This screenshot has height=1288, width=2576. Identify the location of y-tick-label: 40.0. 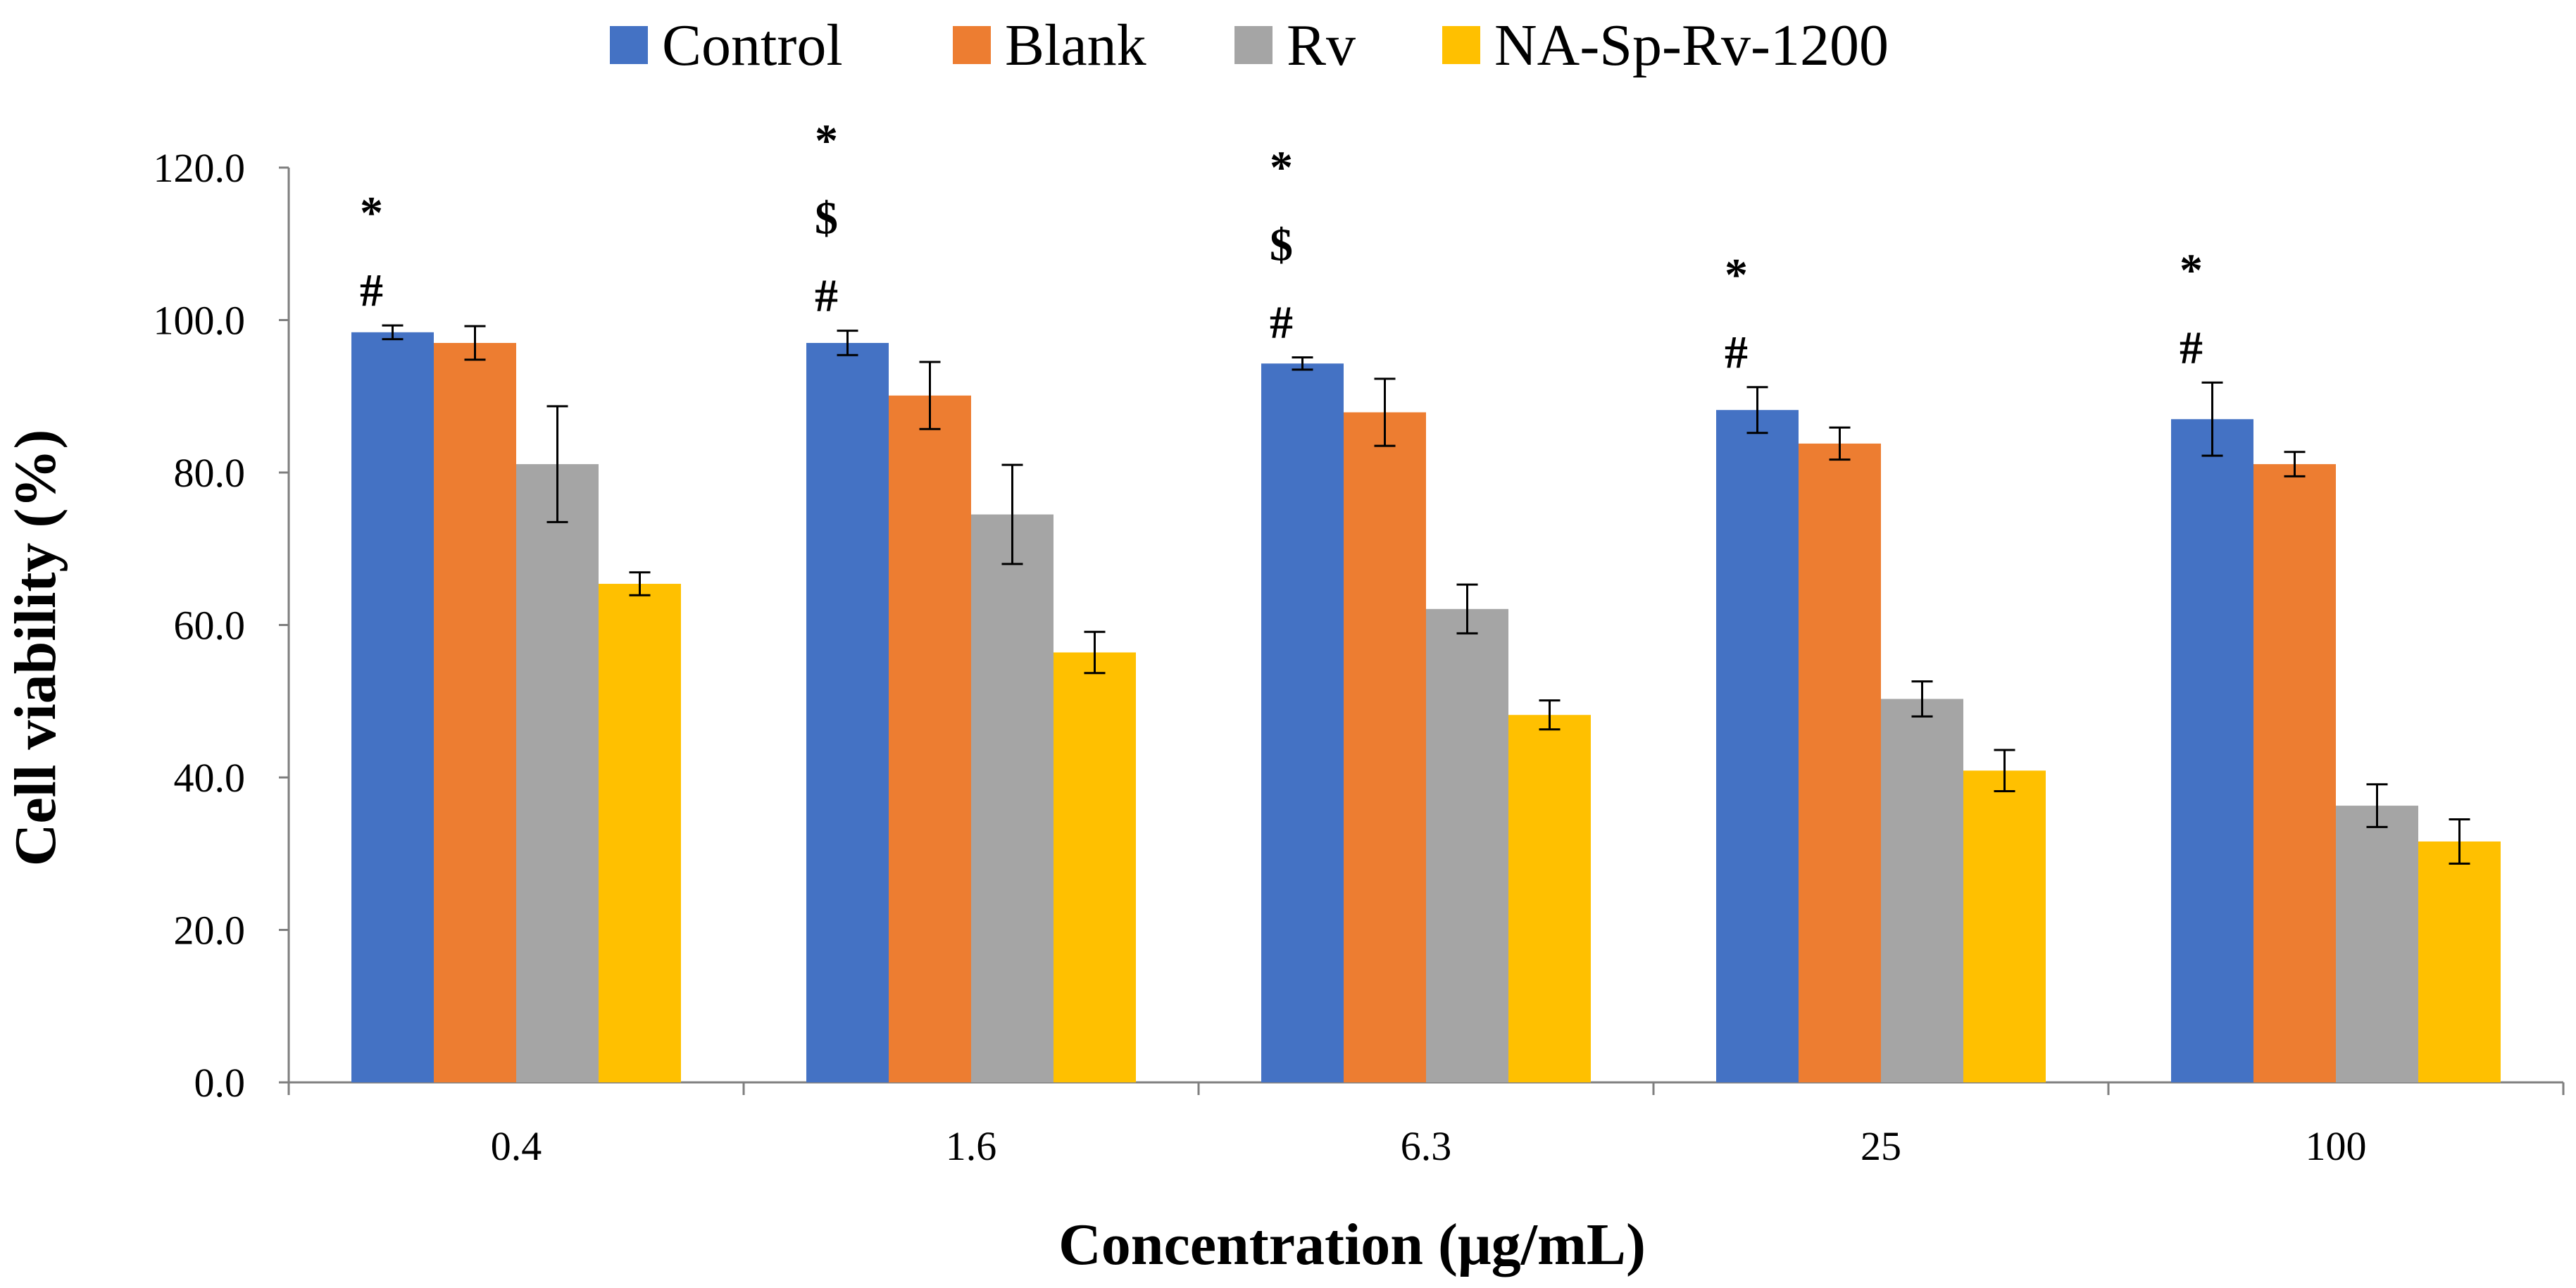
(210, 778).